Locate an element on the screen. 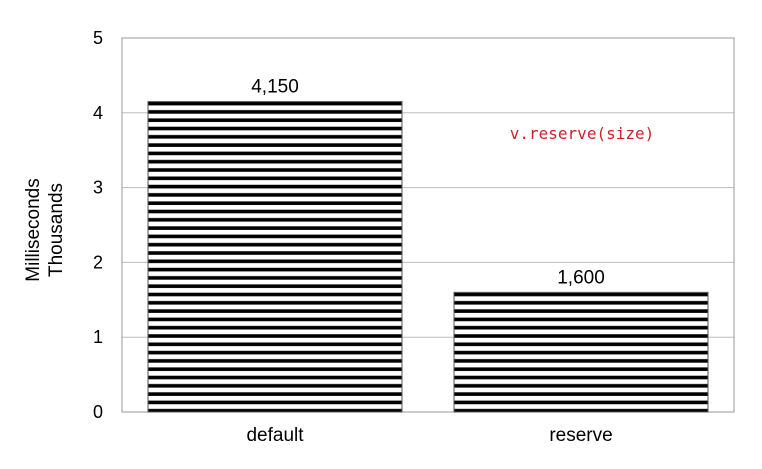  y-tick-labels: 0 1 2 3 4 5 is located at coordinates (98, 225).